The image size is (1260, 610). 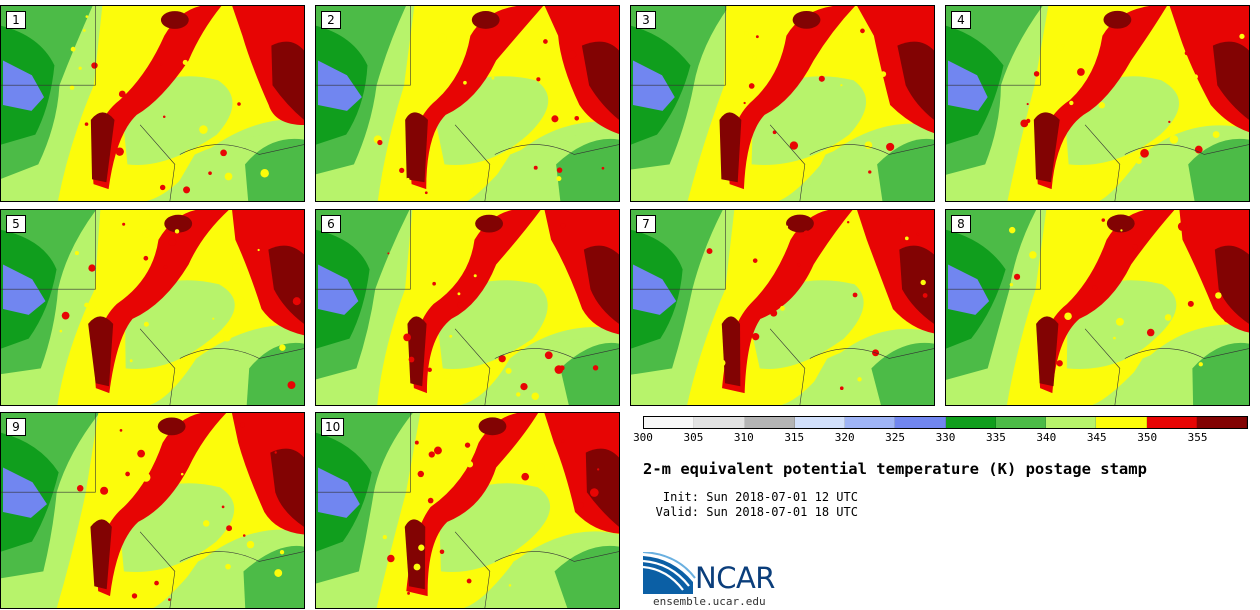 I want to click on colorbar-tick-label: 340, so click(x=1046, y=437).